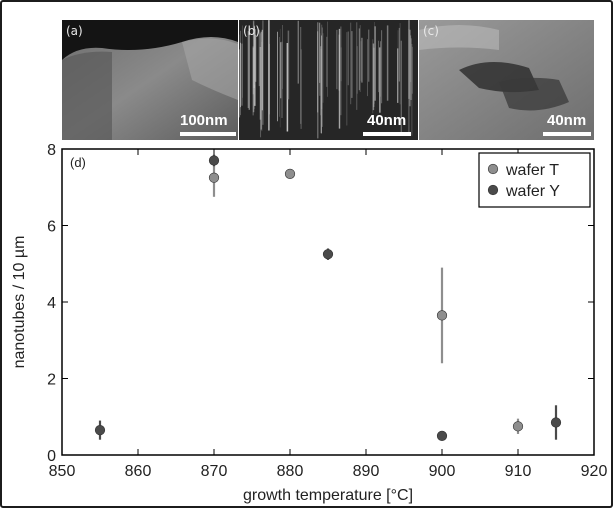 The image size is (613, 508). What do you see at coordinates (328, 495) in the screenshot?
I see `x-axis-label: growth temperature [°C]` at bounding box center [328, 495].